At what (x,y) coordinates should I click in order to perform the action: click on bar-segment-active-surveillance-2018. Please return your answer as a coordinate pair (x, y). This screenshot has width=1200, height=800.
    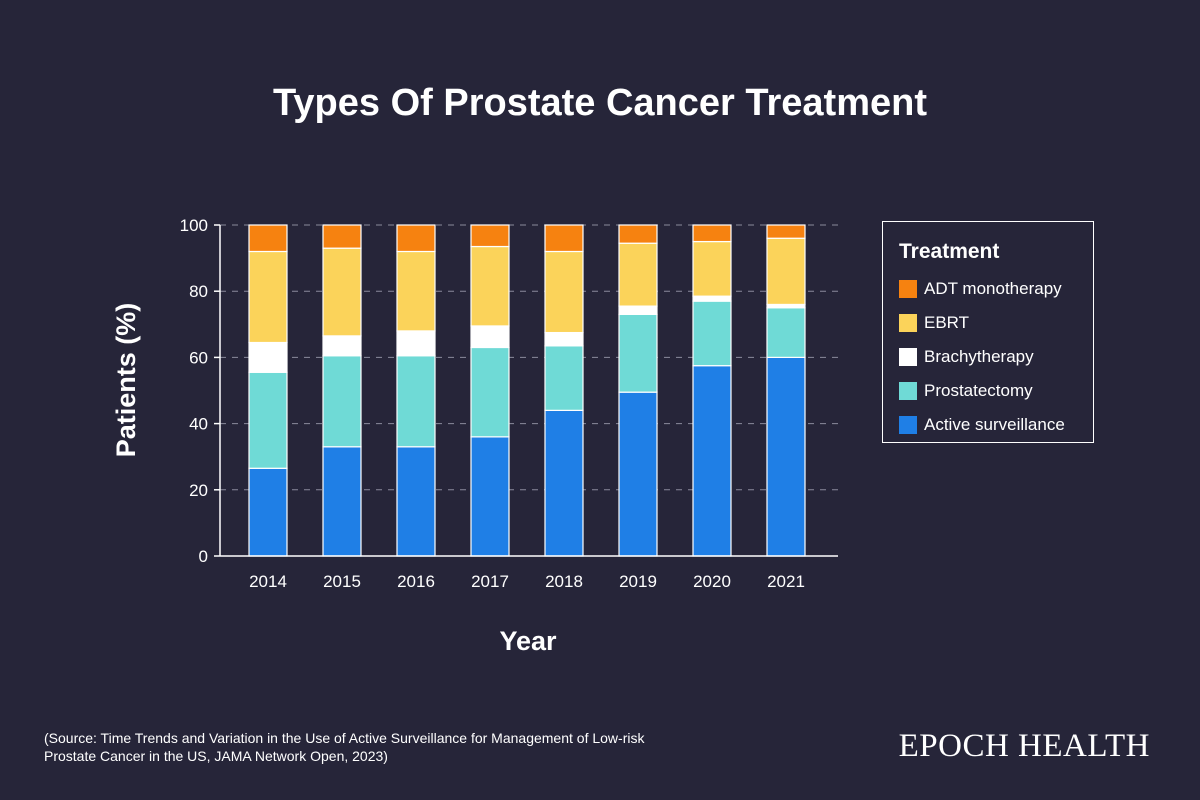
    Looking at the image, I should click on (564, 483).